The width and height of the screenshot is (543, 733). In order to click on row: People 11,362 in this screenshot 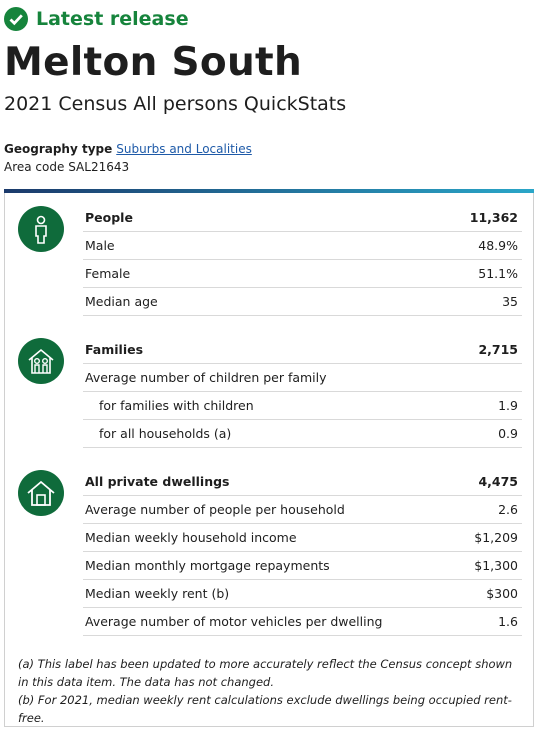, I will do `click(302, 218)`.